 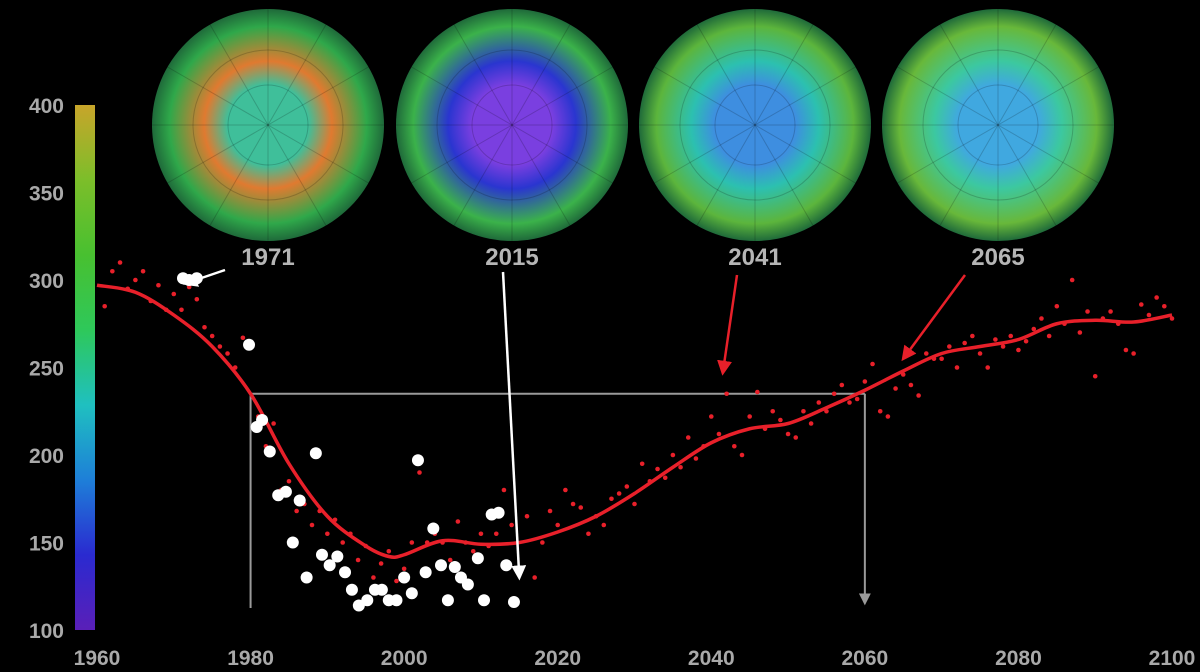 What do you see at coordinates (46, 369) in the screenshot?
I see `y-tick-label: 250` at bounding box center [46, 369].